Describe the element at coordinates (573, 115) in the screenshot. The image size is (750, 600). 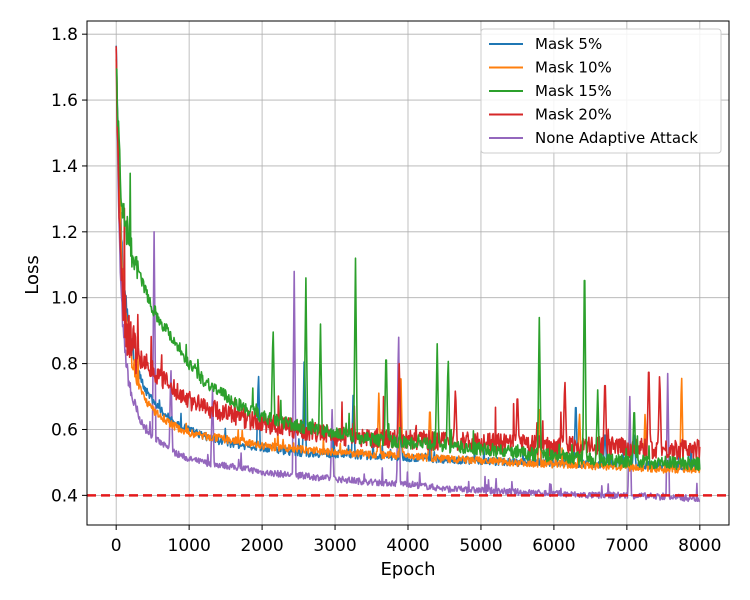
I see `legend-entry: Mask 20%` at that location.